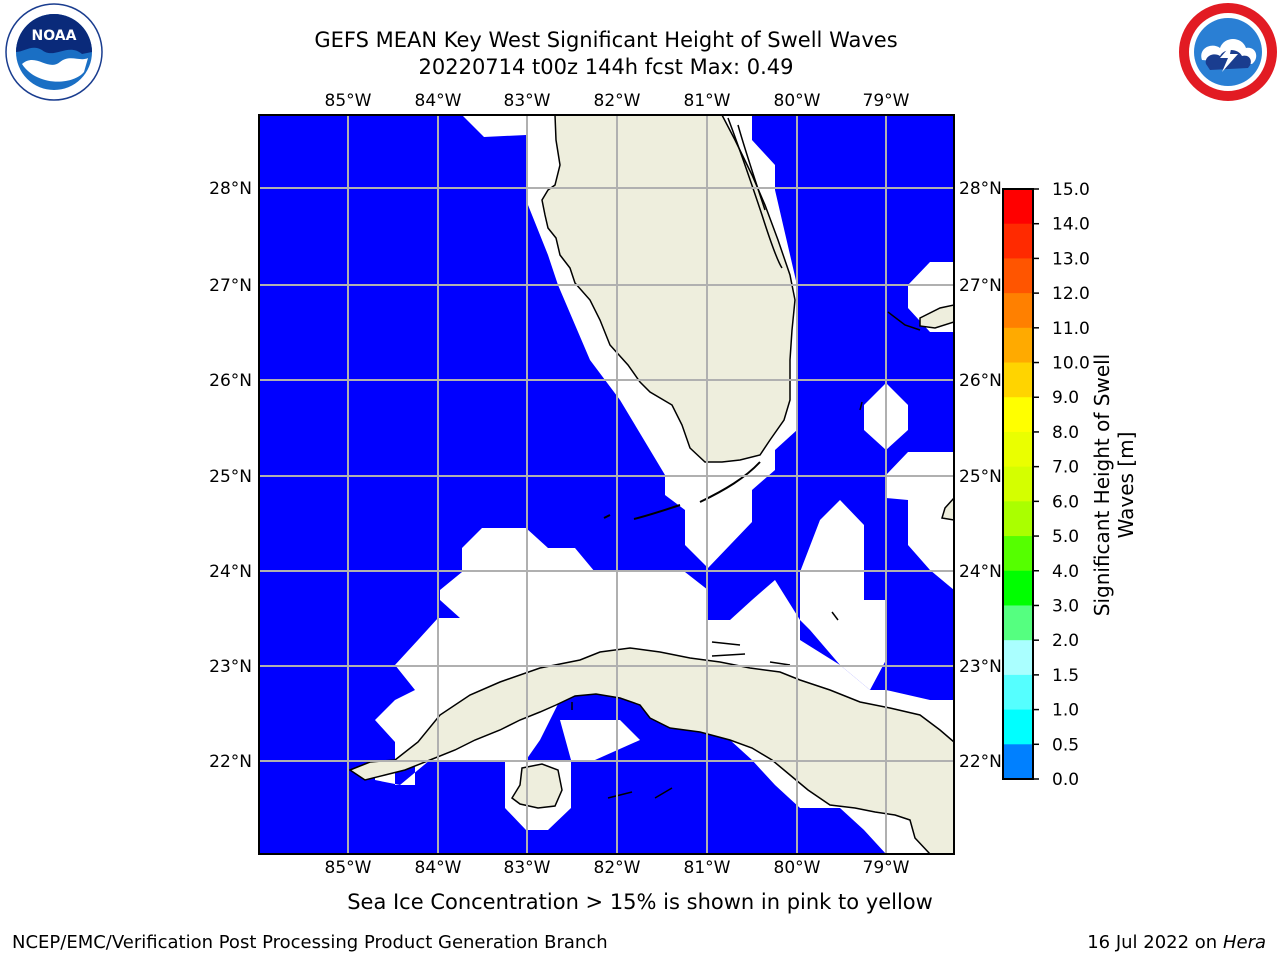  I want to click on lat-label-left: 22°N, so click(230, 762).